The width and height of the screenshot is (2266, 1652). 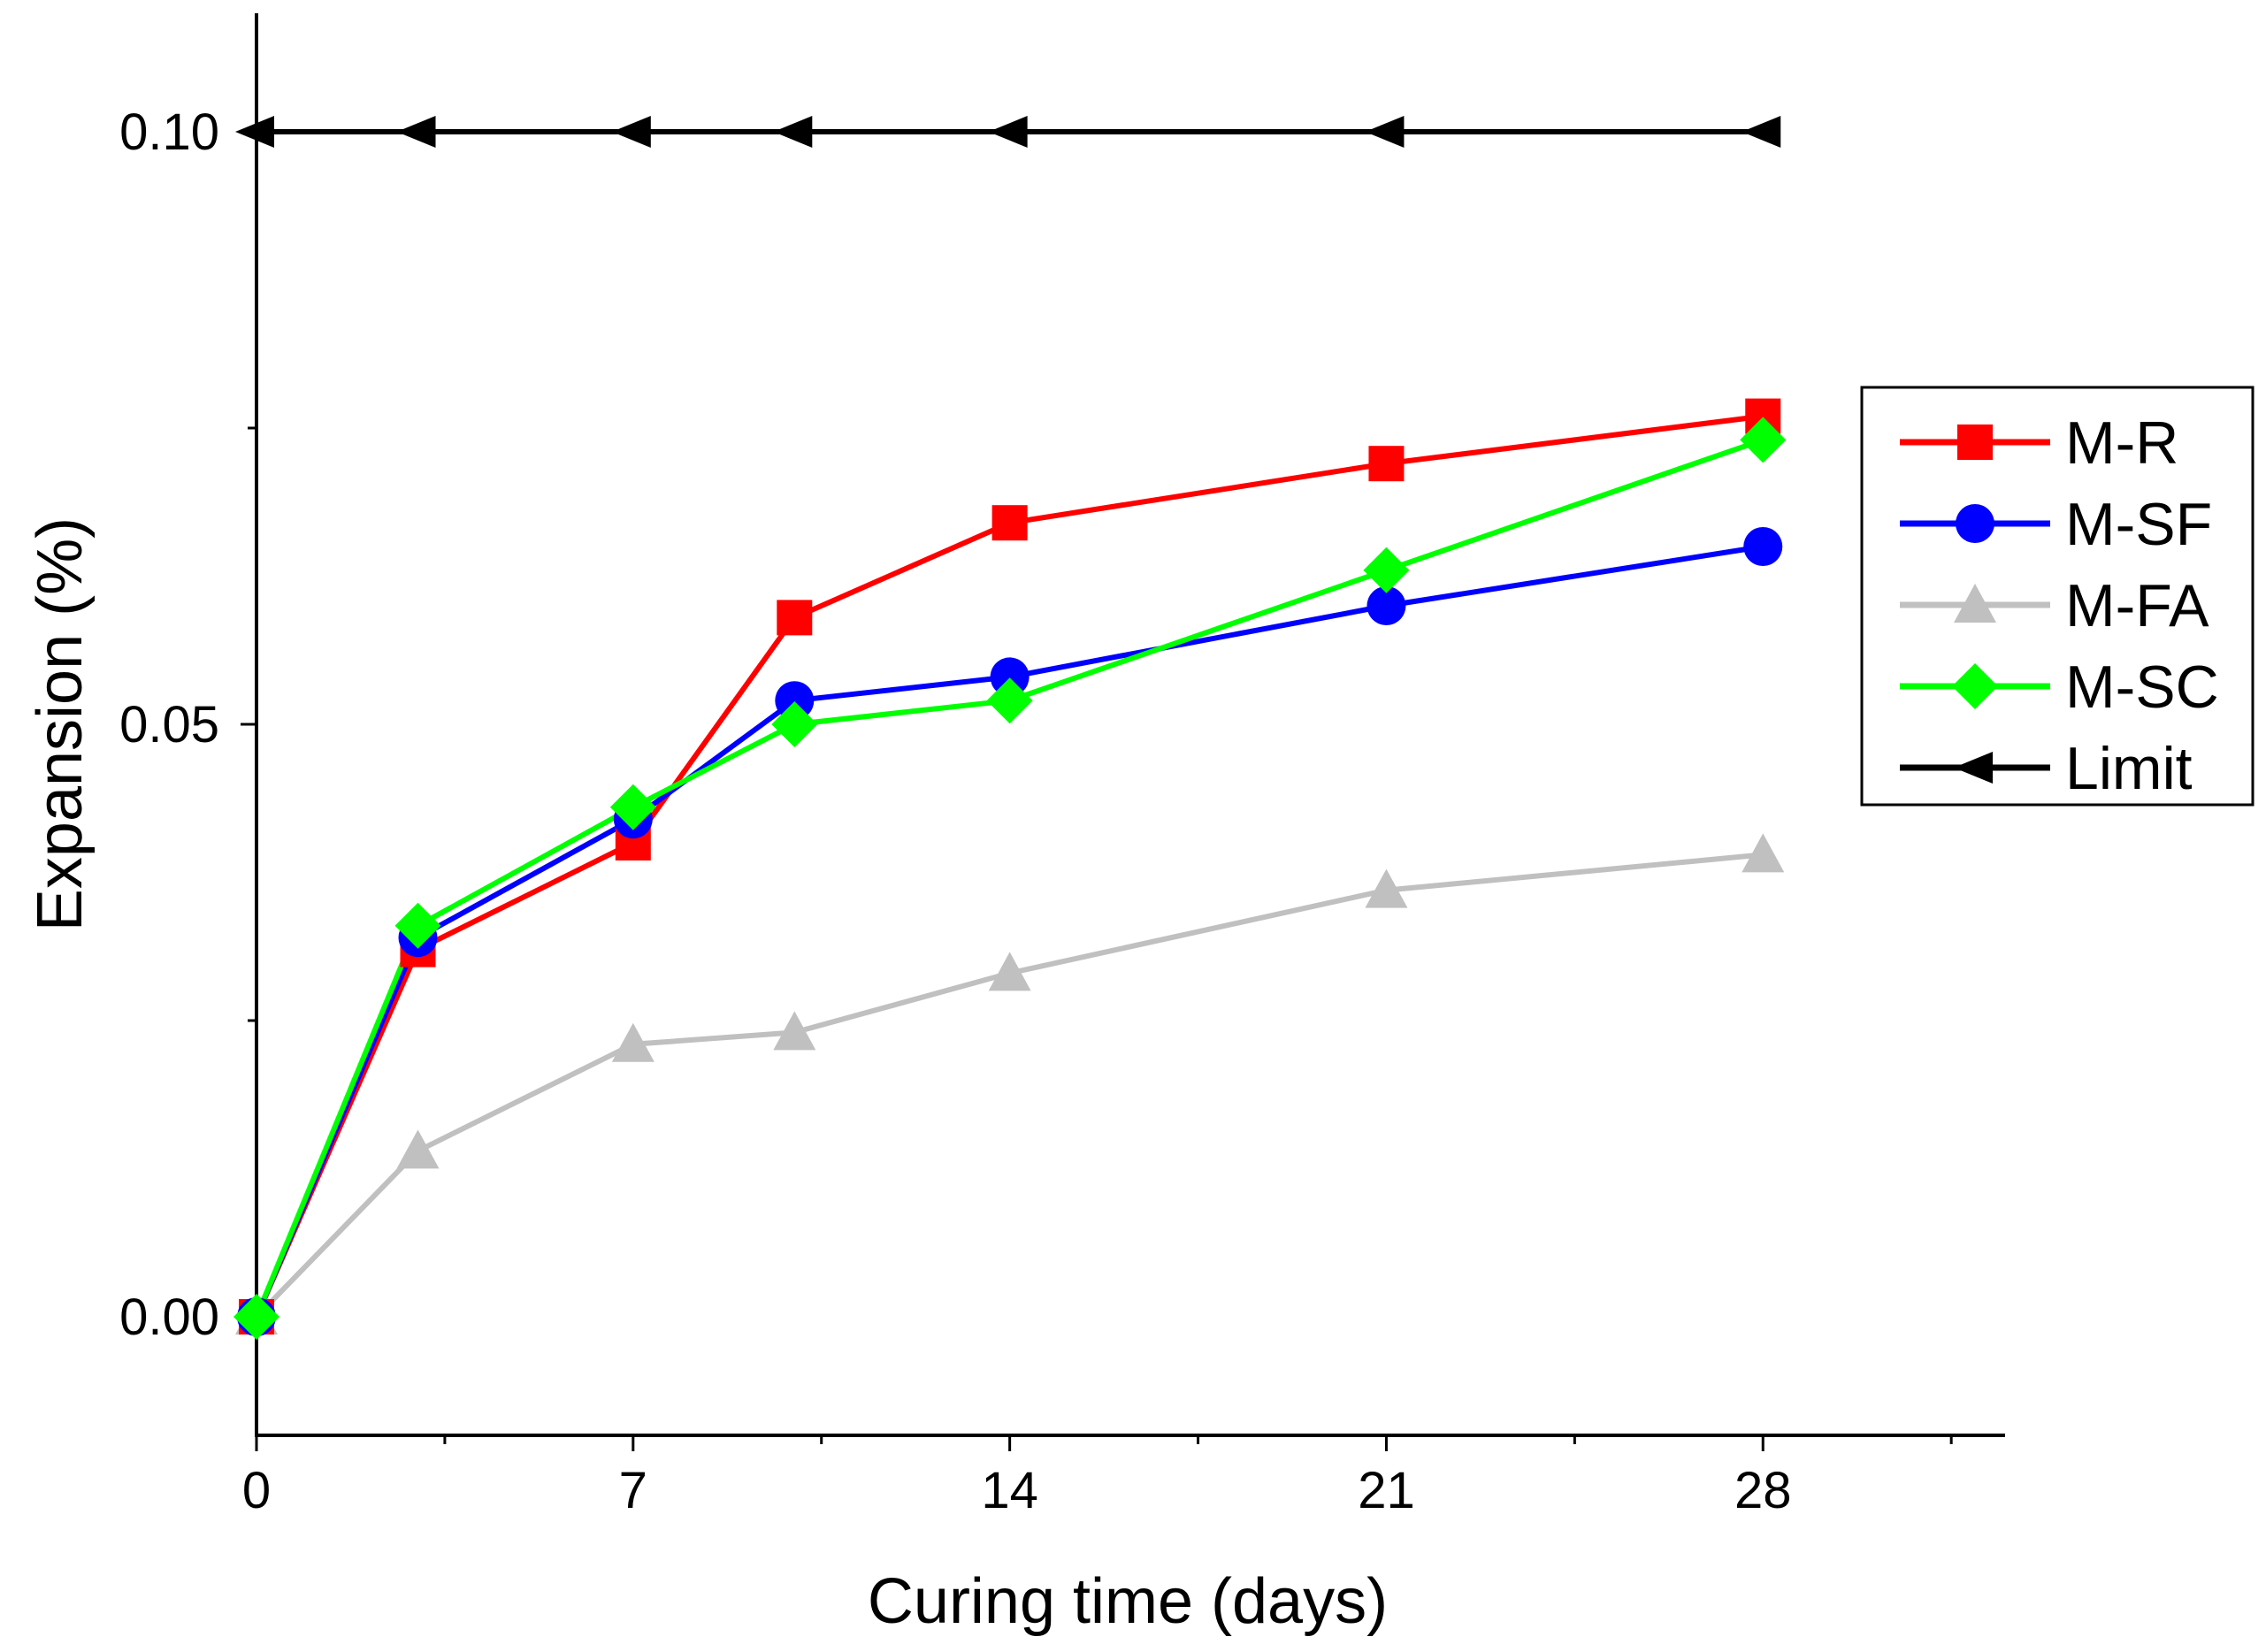 I want to click on x-tick-label: 28, so click(x=1763, y=1490).